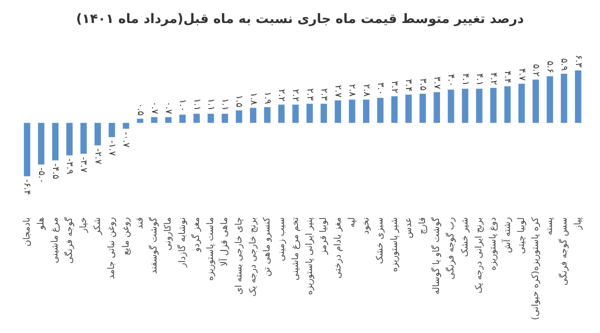 This screenshot has height=333, width=600. What do you see at coordinates (112, 248) in the screenshot?
I see `x-tick-label: روغن نباتی جامد` at bounding box center [112, 248].